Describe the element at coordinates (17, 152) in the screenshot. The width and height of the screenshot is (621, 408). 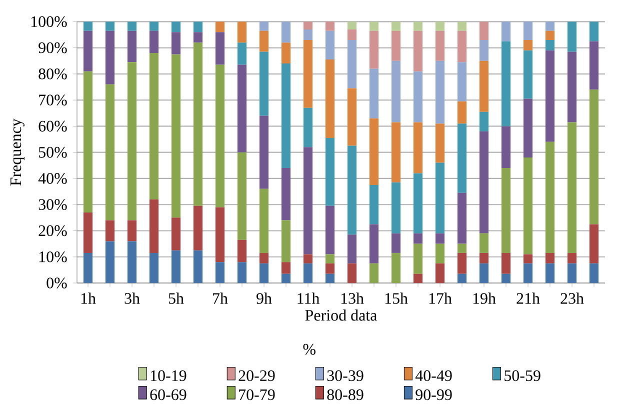
I see `y-axis-title: Frequency` at that location.